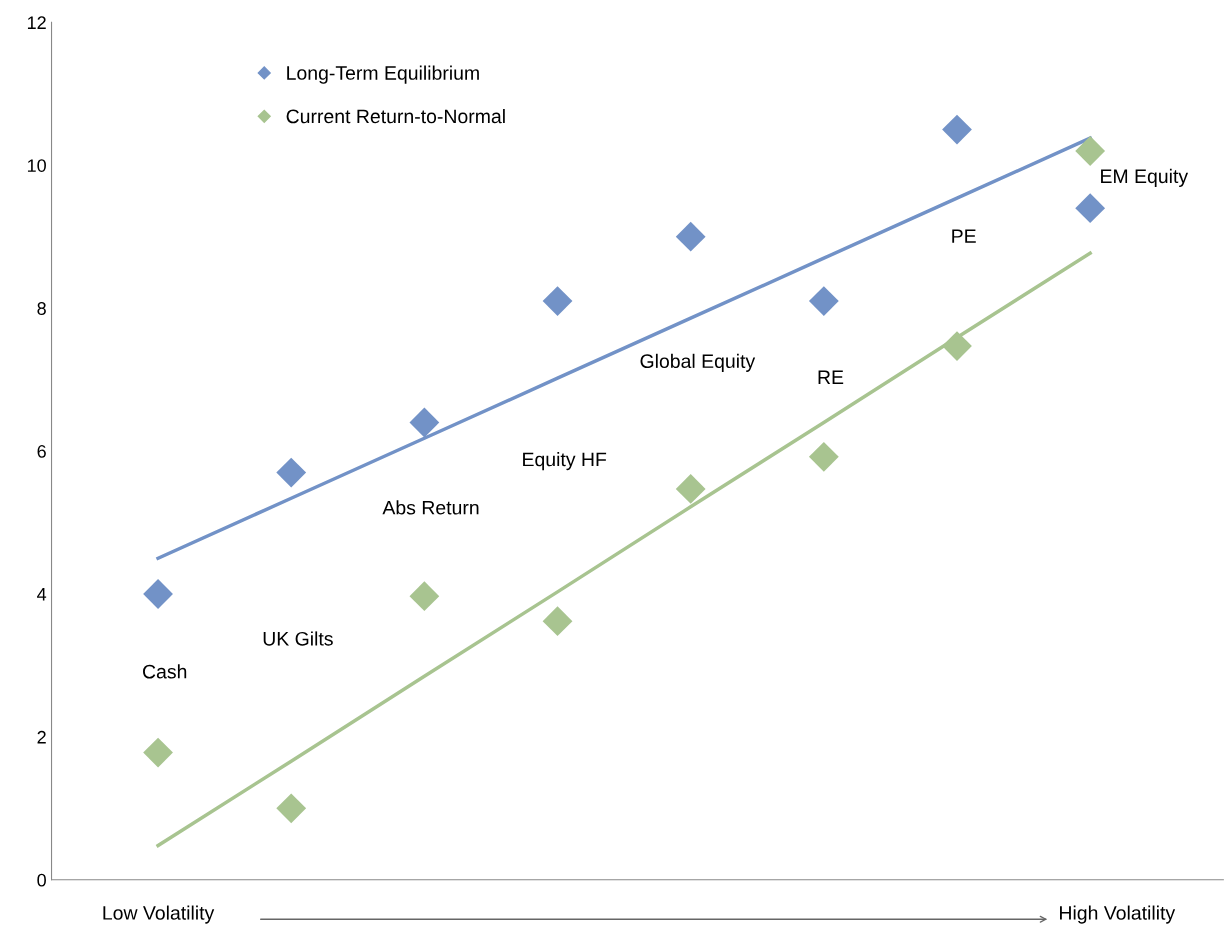 The image size is (1227, 932). I want to click on annotation: Equity HF, so click(565, 461).